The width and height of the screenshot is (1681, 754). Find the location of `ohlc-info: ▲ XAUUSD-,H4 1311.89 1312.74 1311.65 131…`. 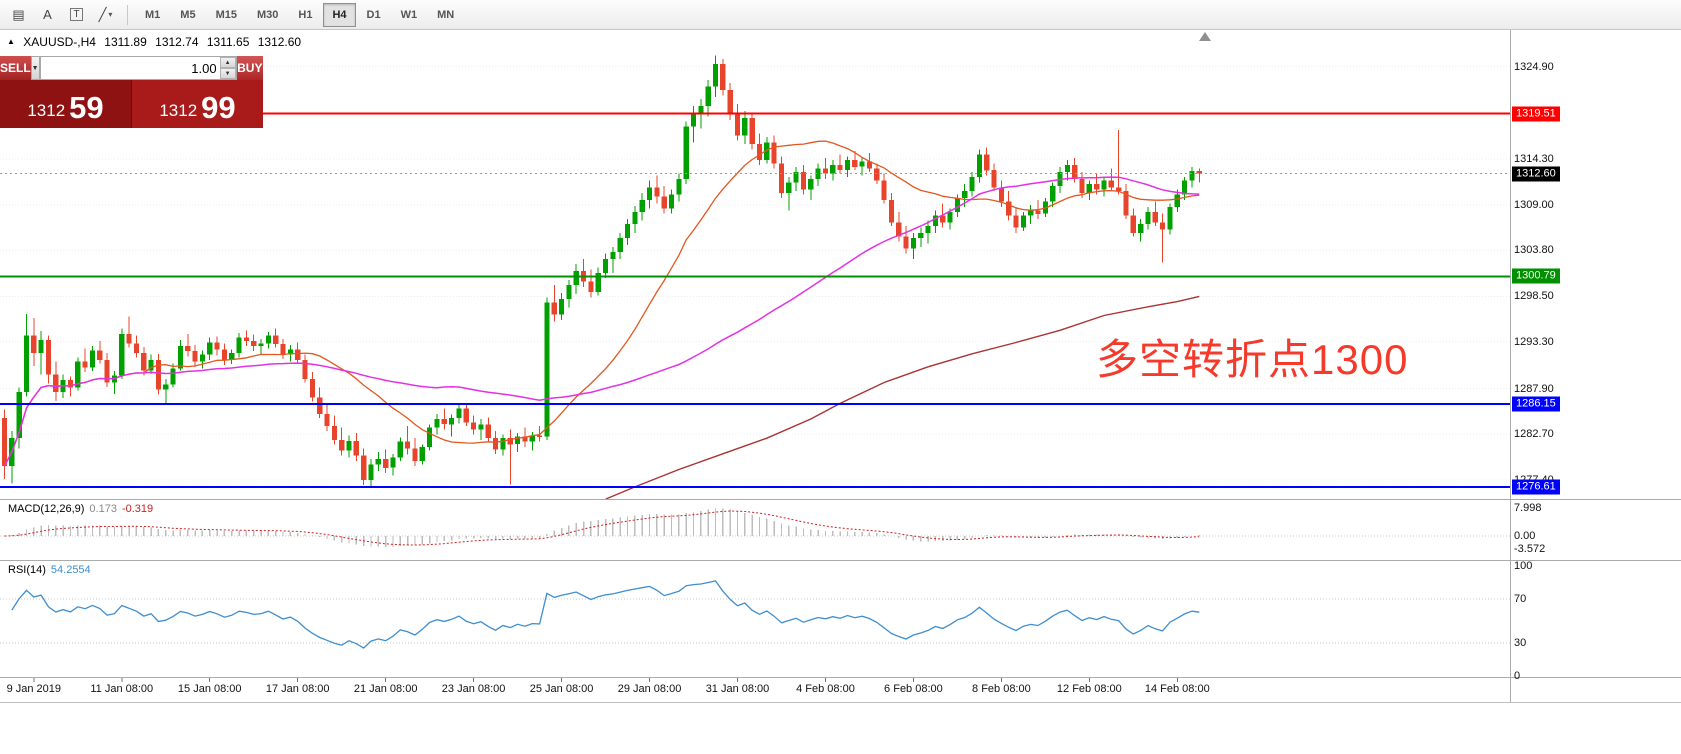

ohlc-info: ▲ XAUUSD-,H4 1311.89 1312.74 1311.65 131… is located at coordinates (156, 42).